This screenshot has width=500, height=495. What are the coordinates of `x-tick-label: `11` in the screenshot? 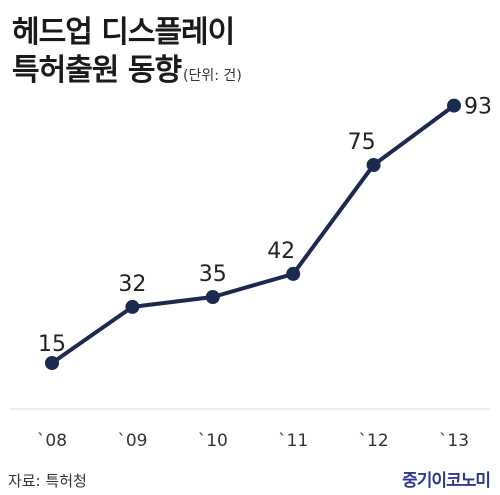 It's located at (293, 441).